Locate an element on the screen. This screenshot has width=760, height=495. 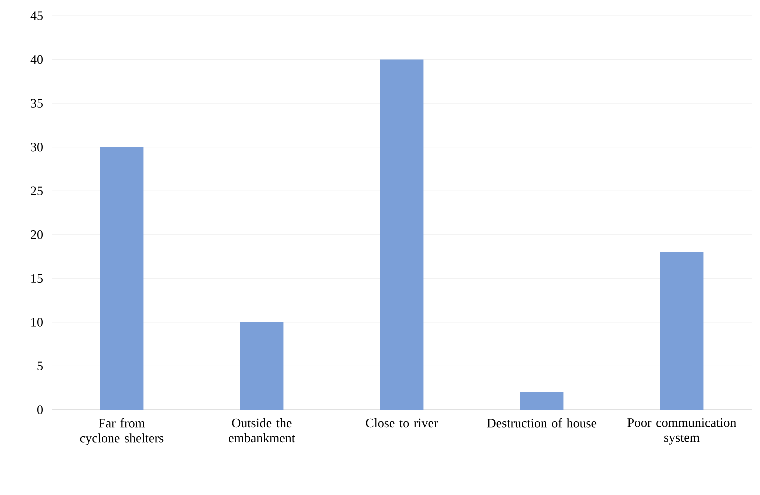
x-tick-label: Outside the embankment is located at coordinates (262, 430).